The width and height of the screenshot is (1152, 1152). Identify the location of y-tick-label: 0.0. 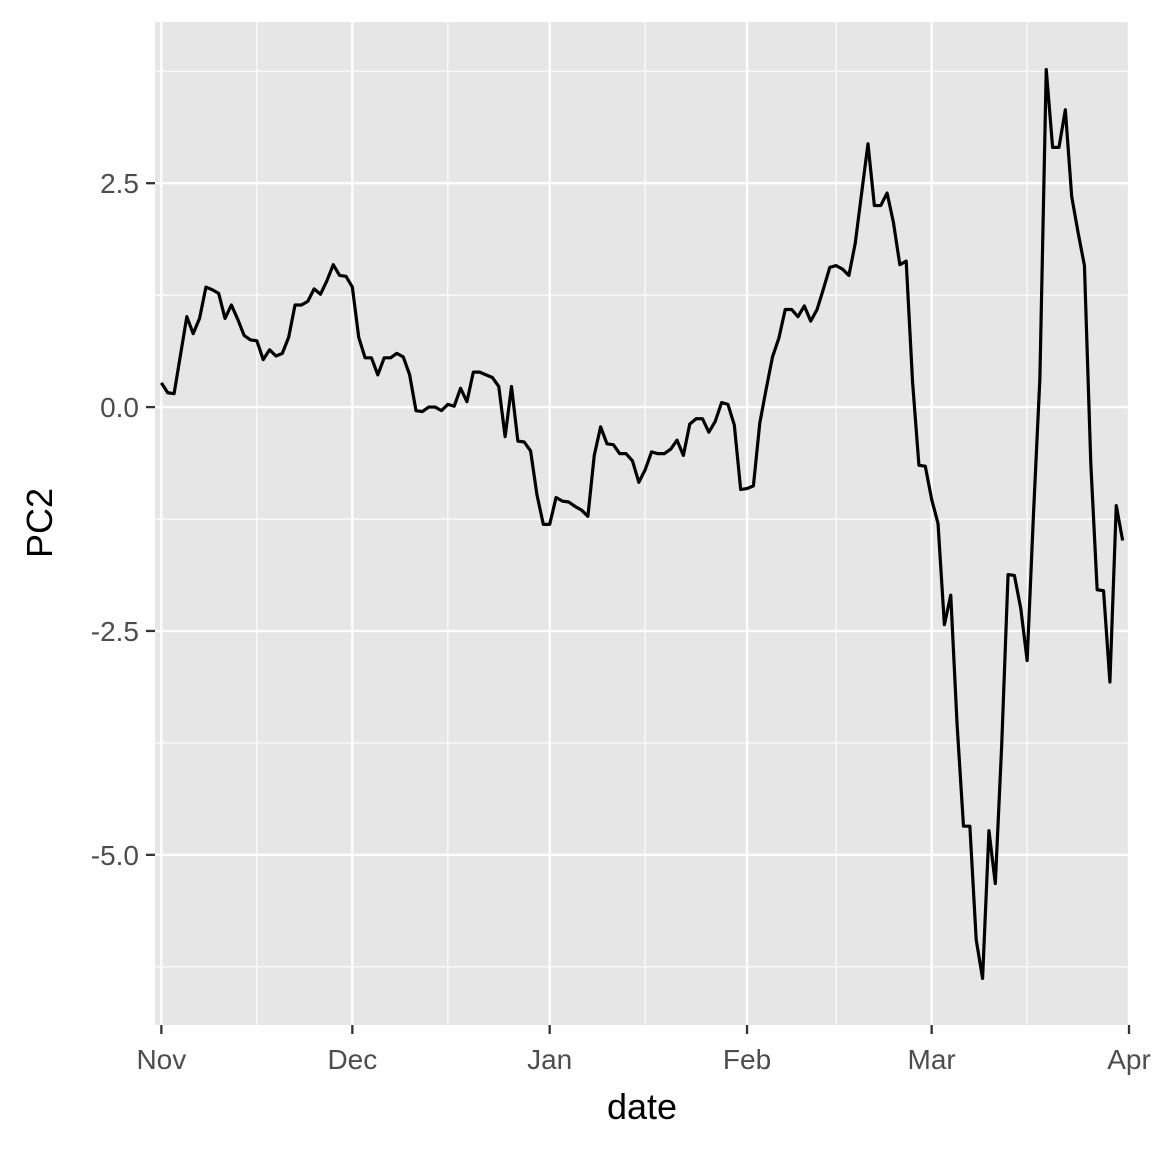
(119, 407).